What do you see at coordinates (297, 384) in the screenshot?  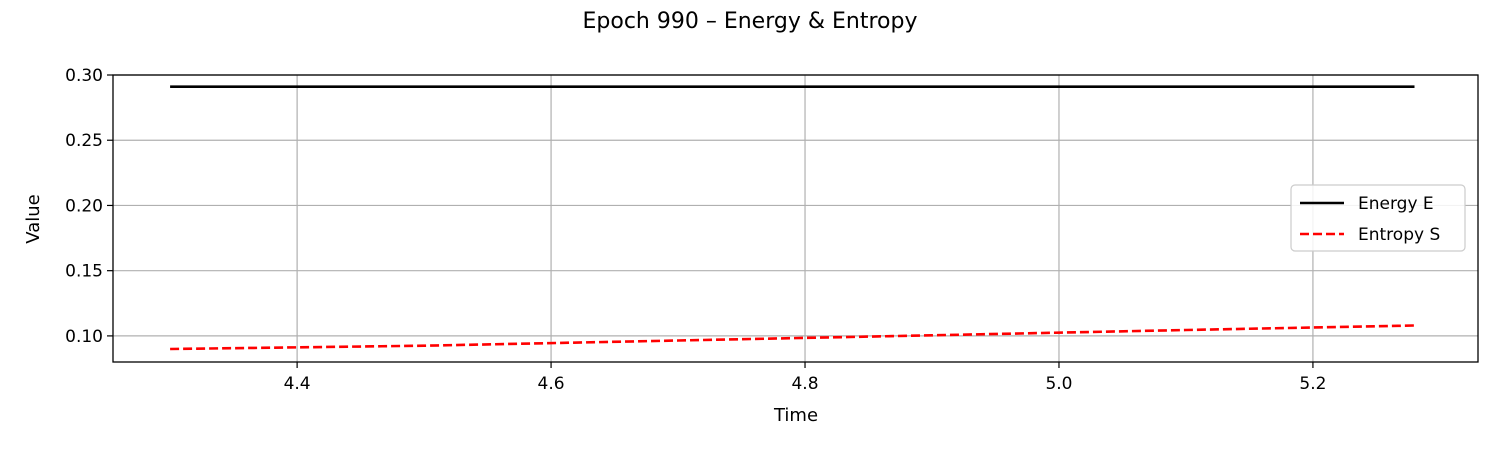 I see `x-tick-label: 4.4` at bounding box center [297, 384].